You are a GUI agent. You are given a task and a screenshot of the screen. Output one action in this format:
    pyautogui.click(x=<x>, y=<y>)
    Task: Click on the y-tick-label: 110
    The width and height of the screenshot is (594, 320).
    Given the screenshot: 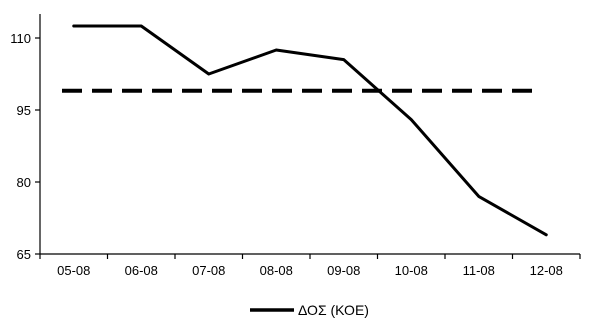 What is the action you would take?
    pyautogui.click(x=20, y=38)
    